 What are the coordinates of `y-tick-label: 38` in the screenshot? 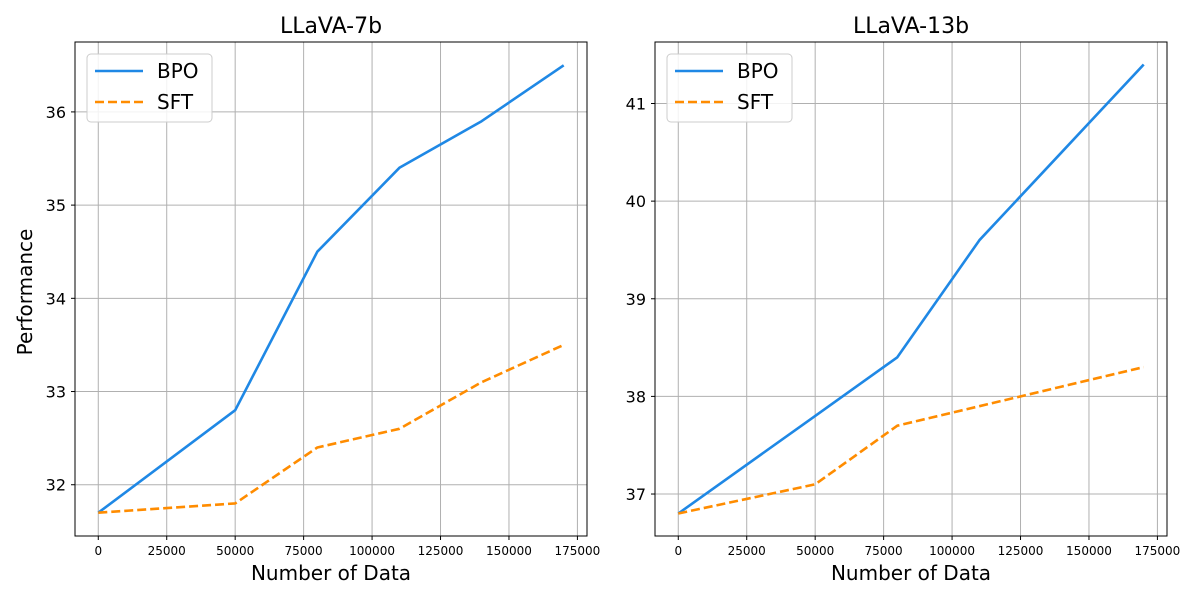 It's located at (636, 396).